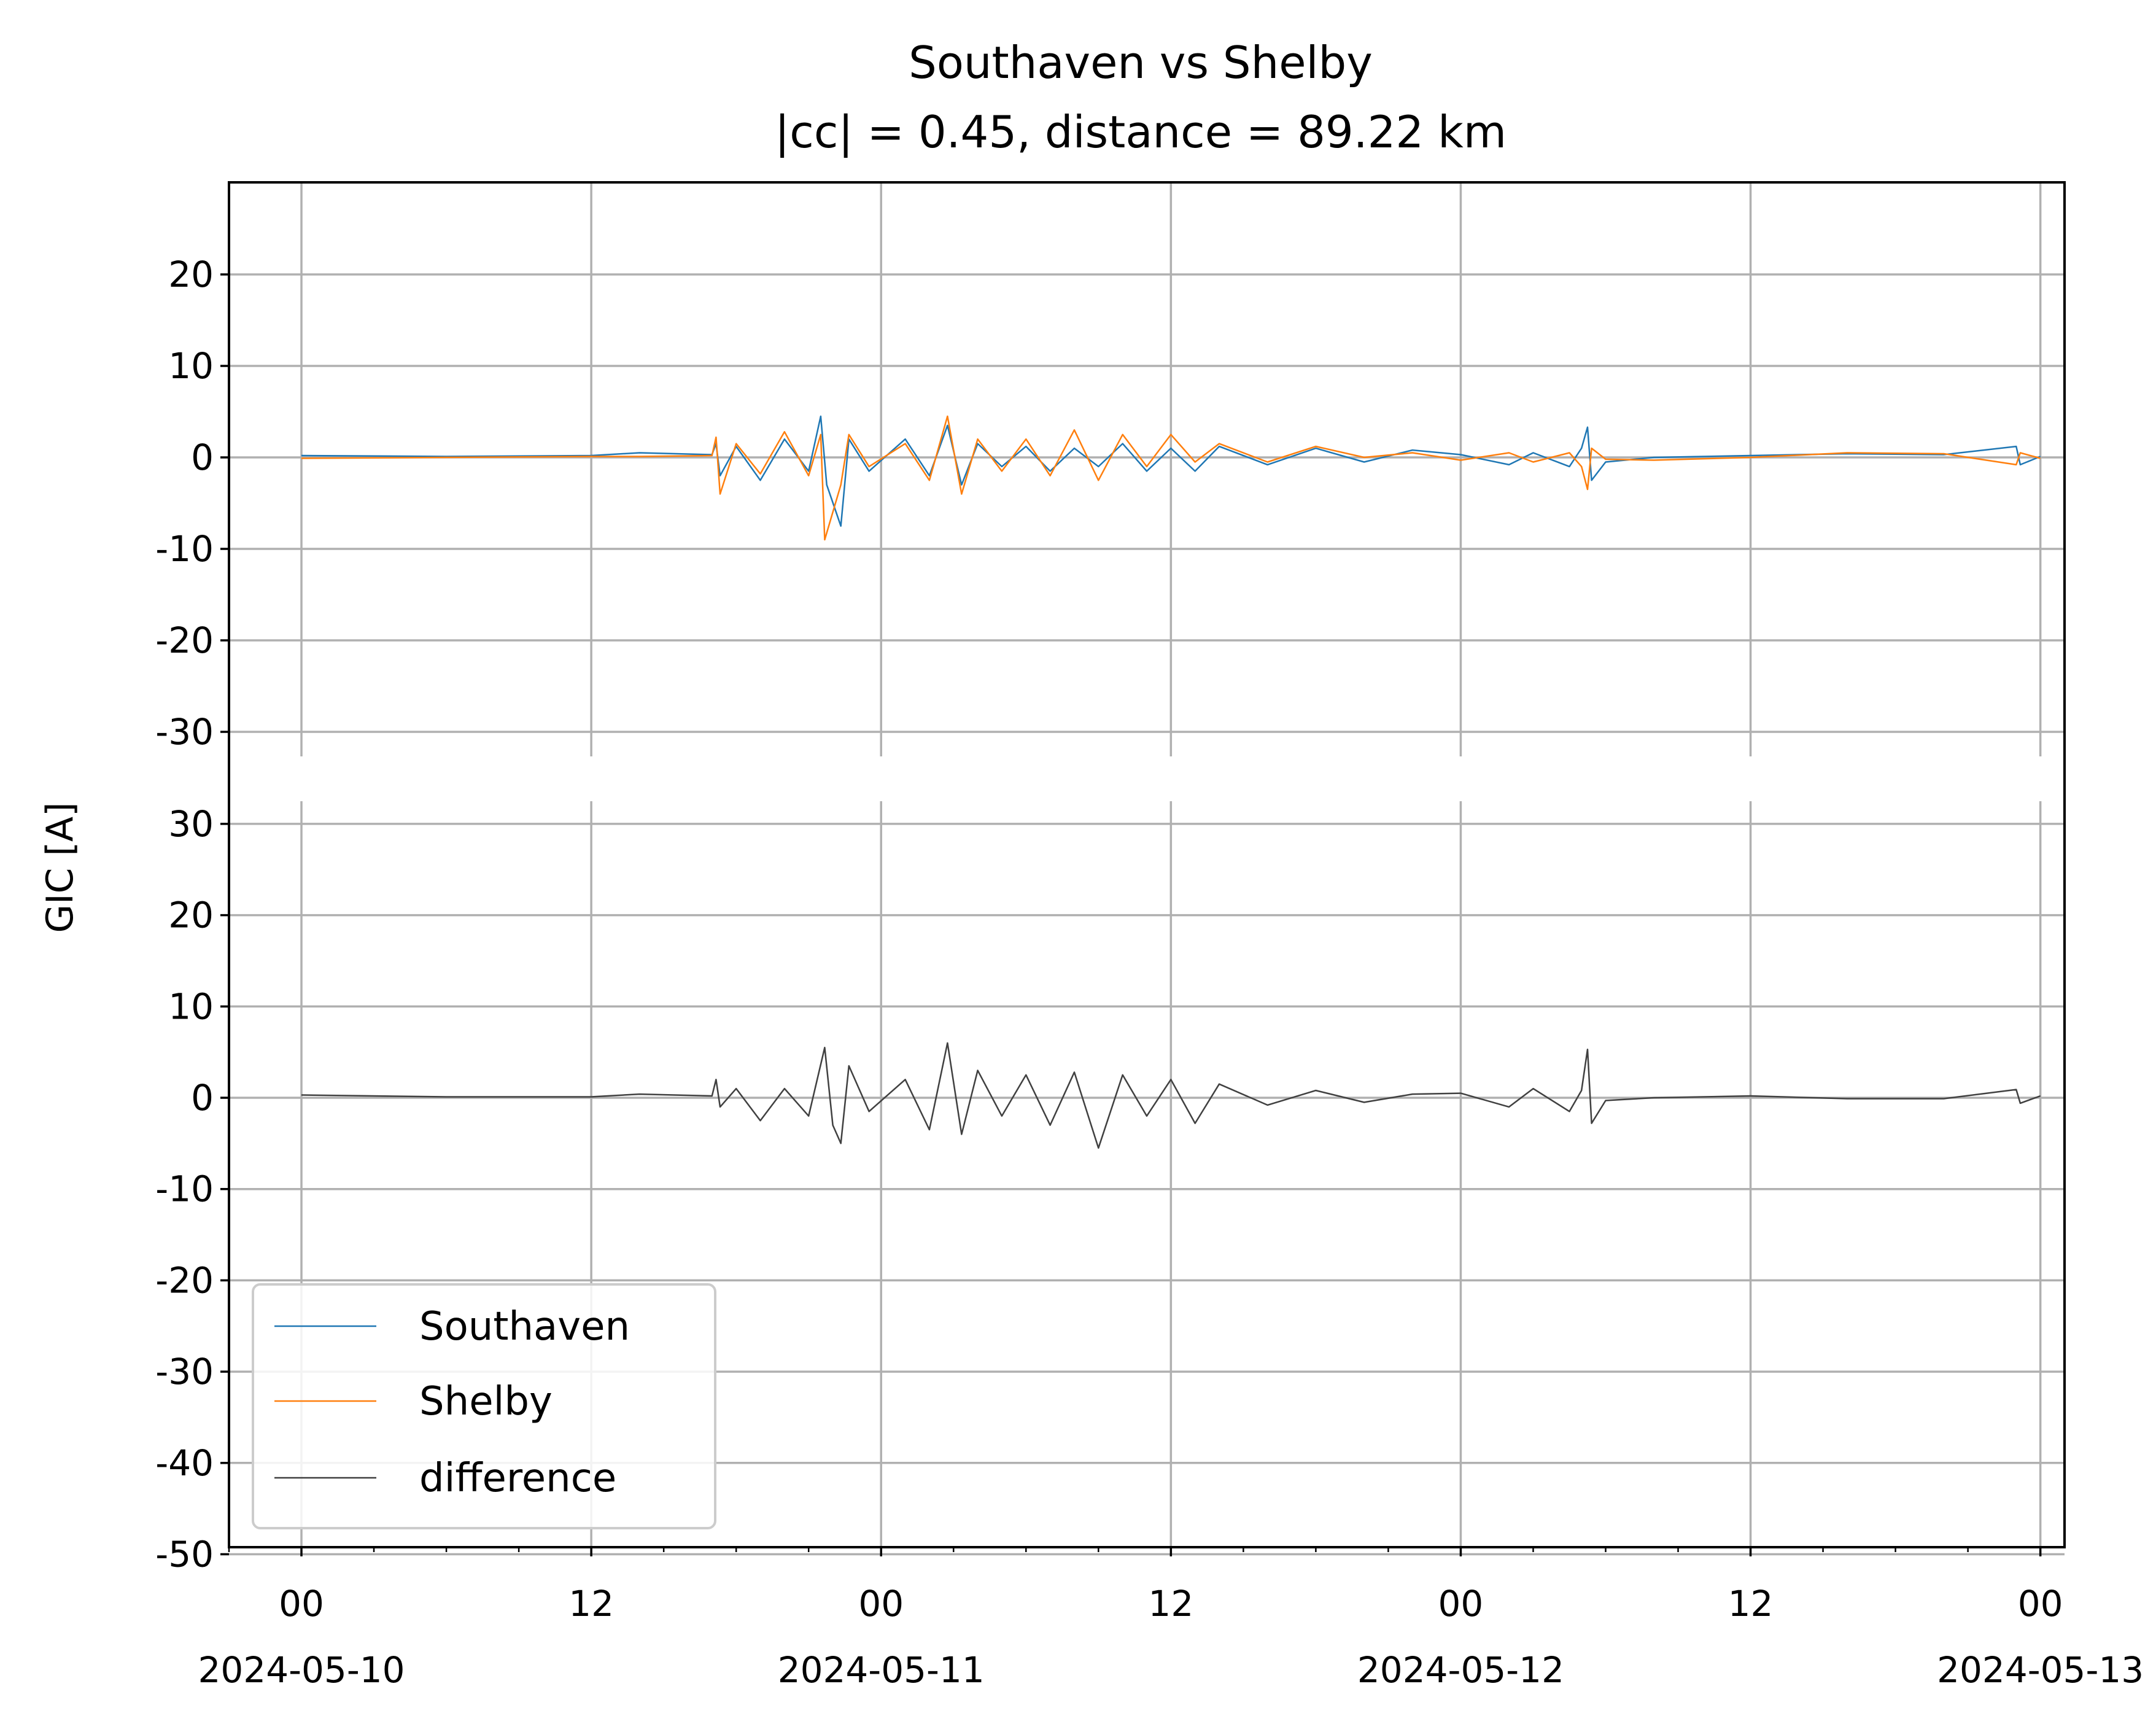 The width and height of the screenshot is (2156, 1724). What do you see at coordinates (184, 549) in the screenshot?
I see `y-tick-label-top--10: -10` at bounding box center [184, 549].